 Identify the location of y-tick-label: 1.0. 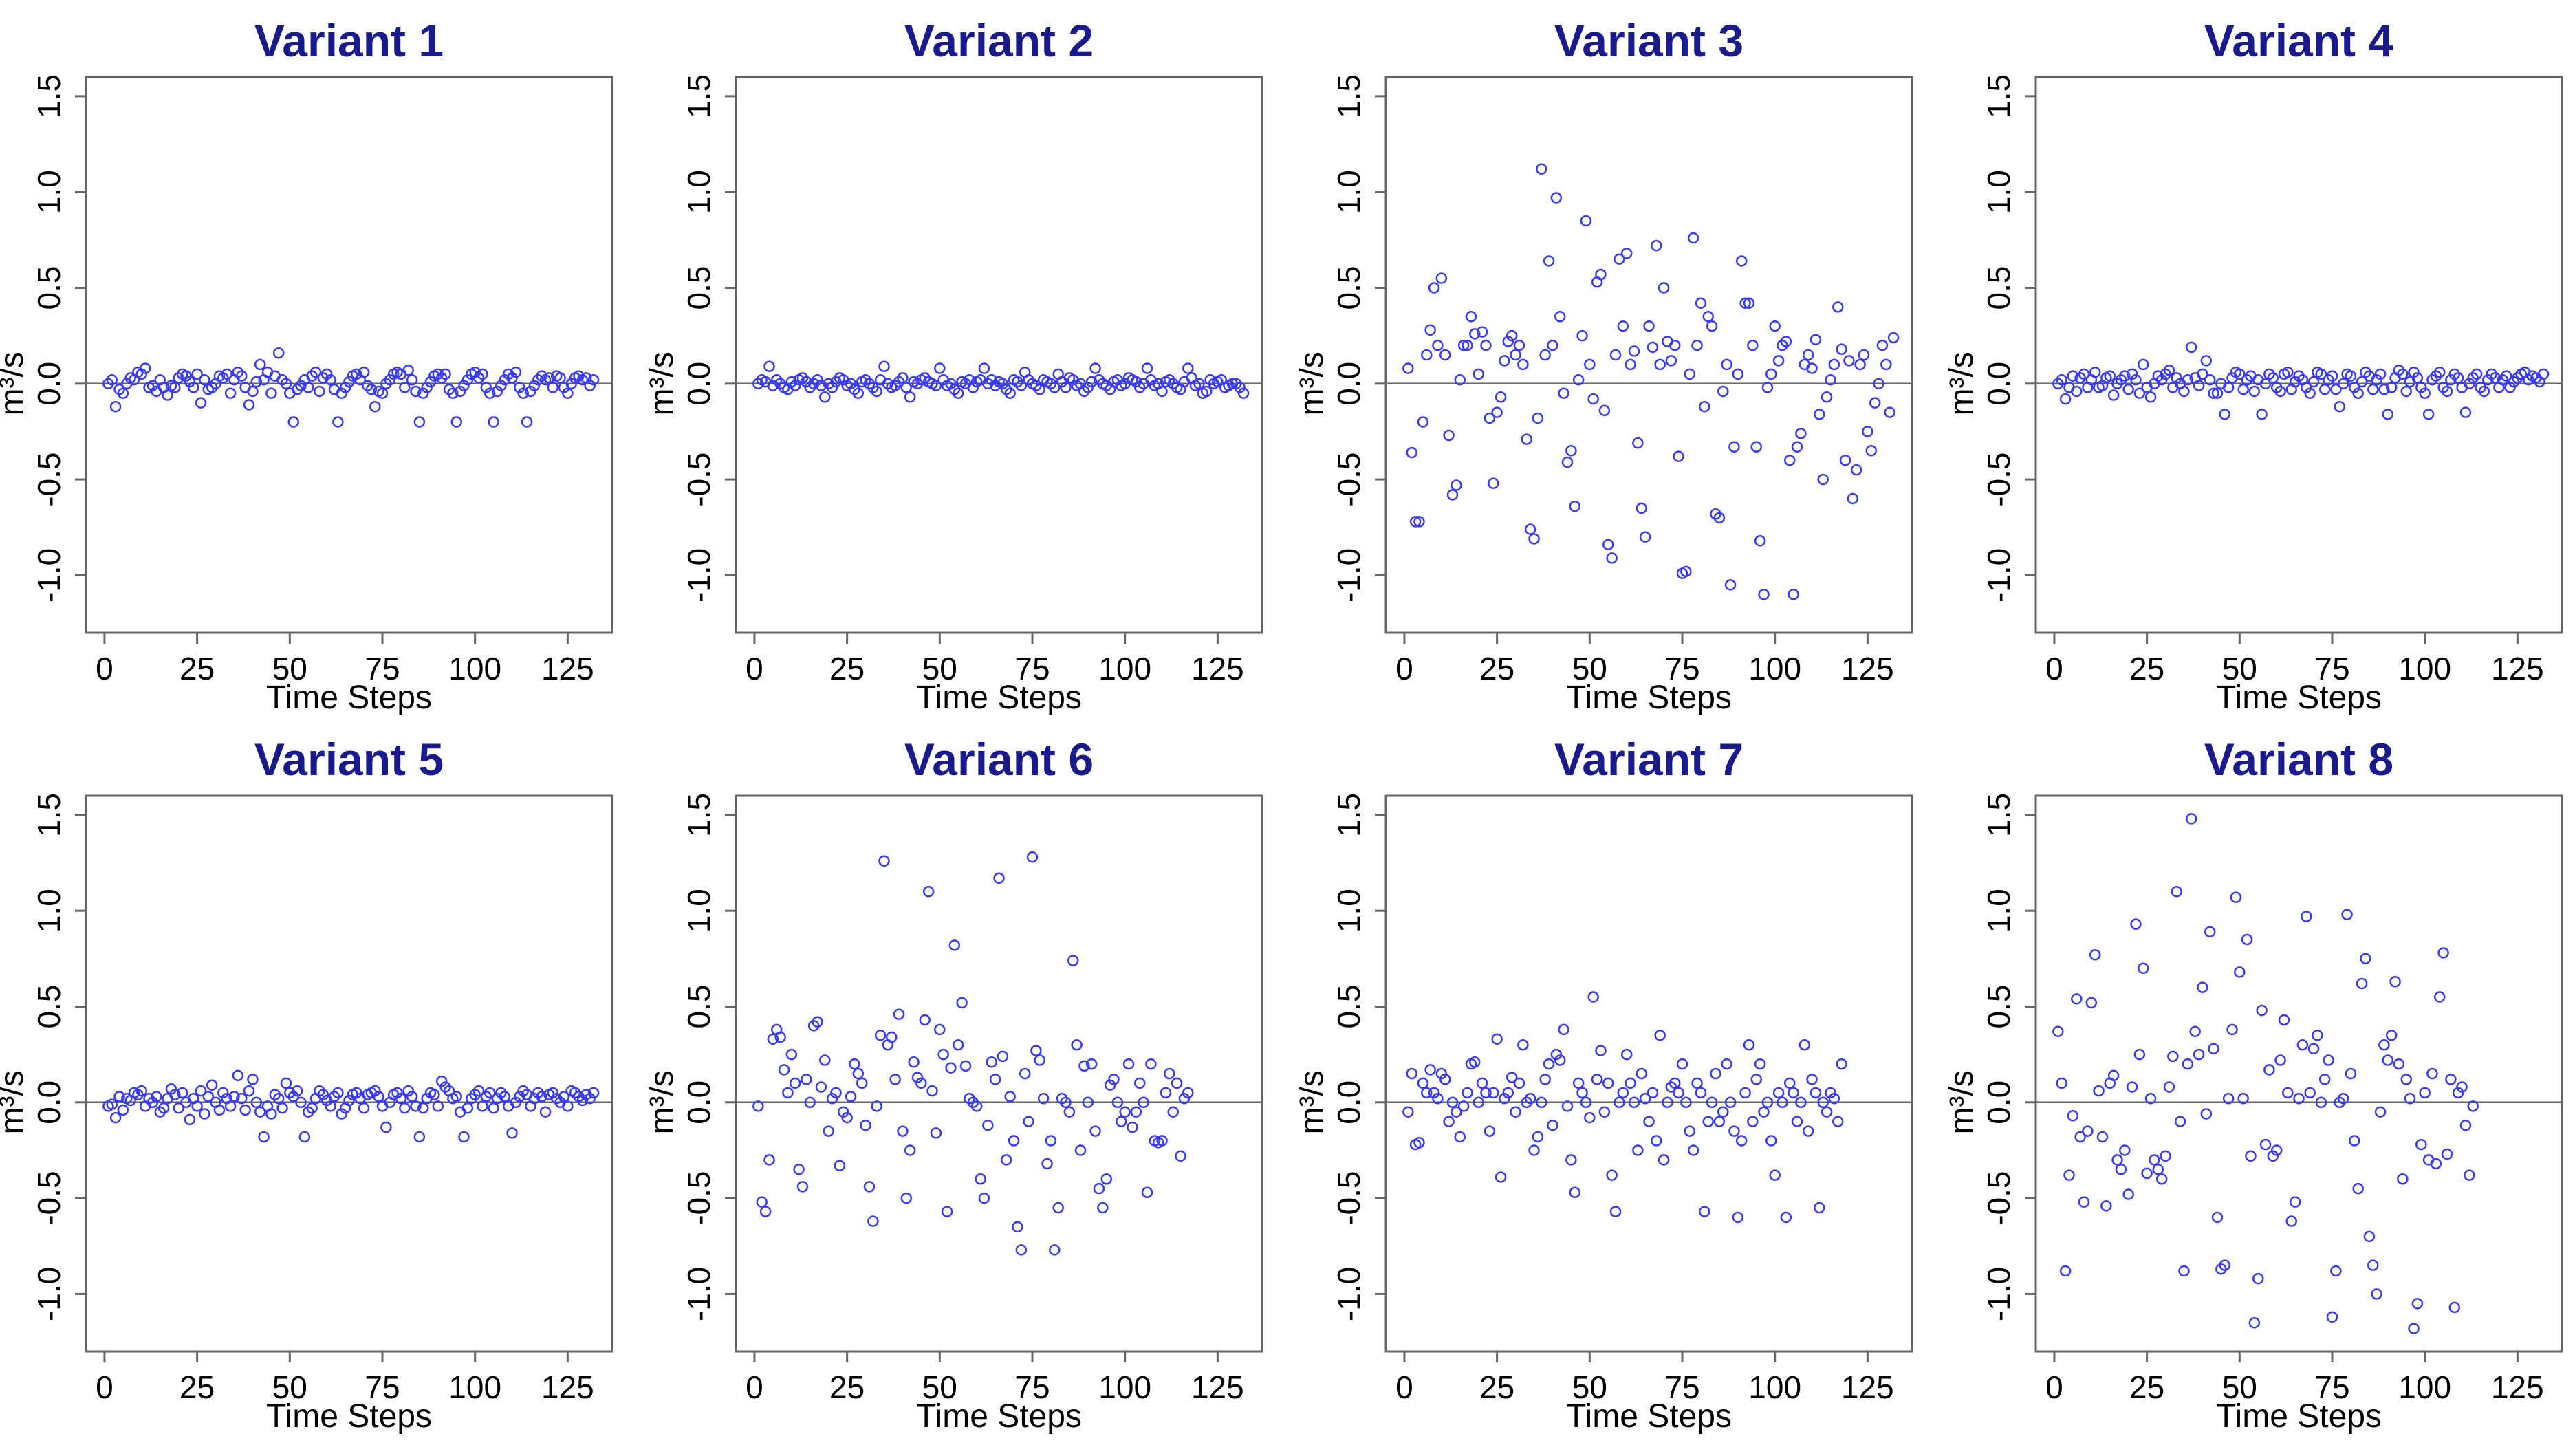
(1349, 911).